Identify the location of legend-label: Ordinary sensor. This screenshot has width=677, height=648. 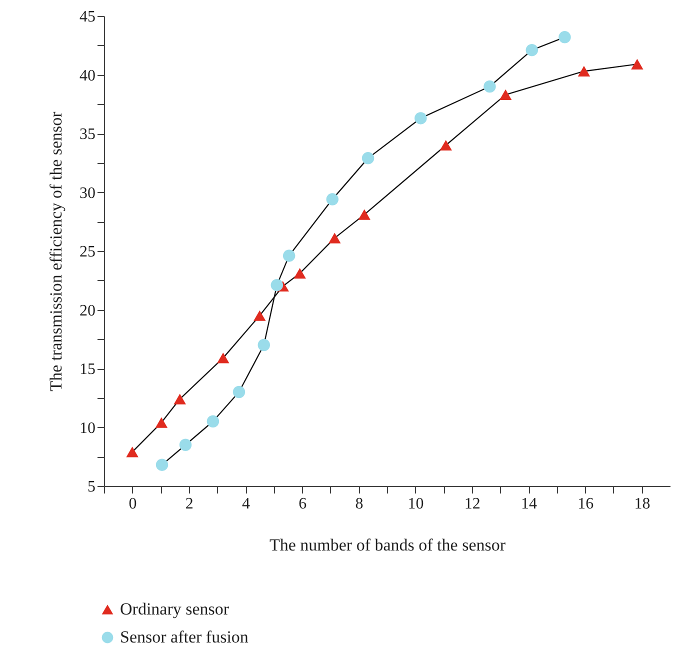
(175, 609).